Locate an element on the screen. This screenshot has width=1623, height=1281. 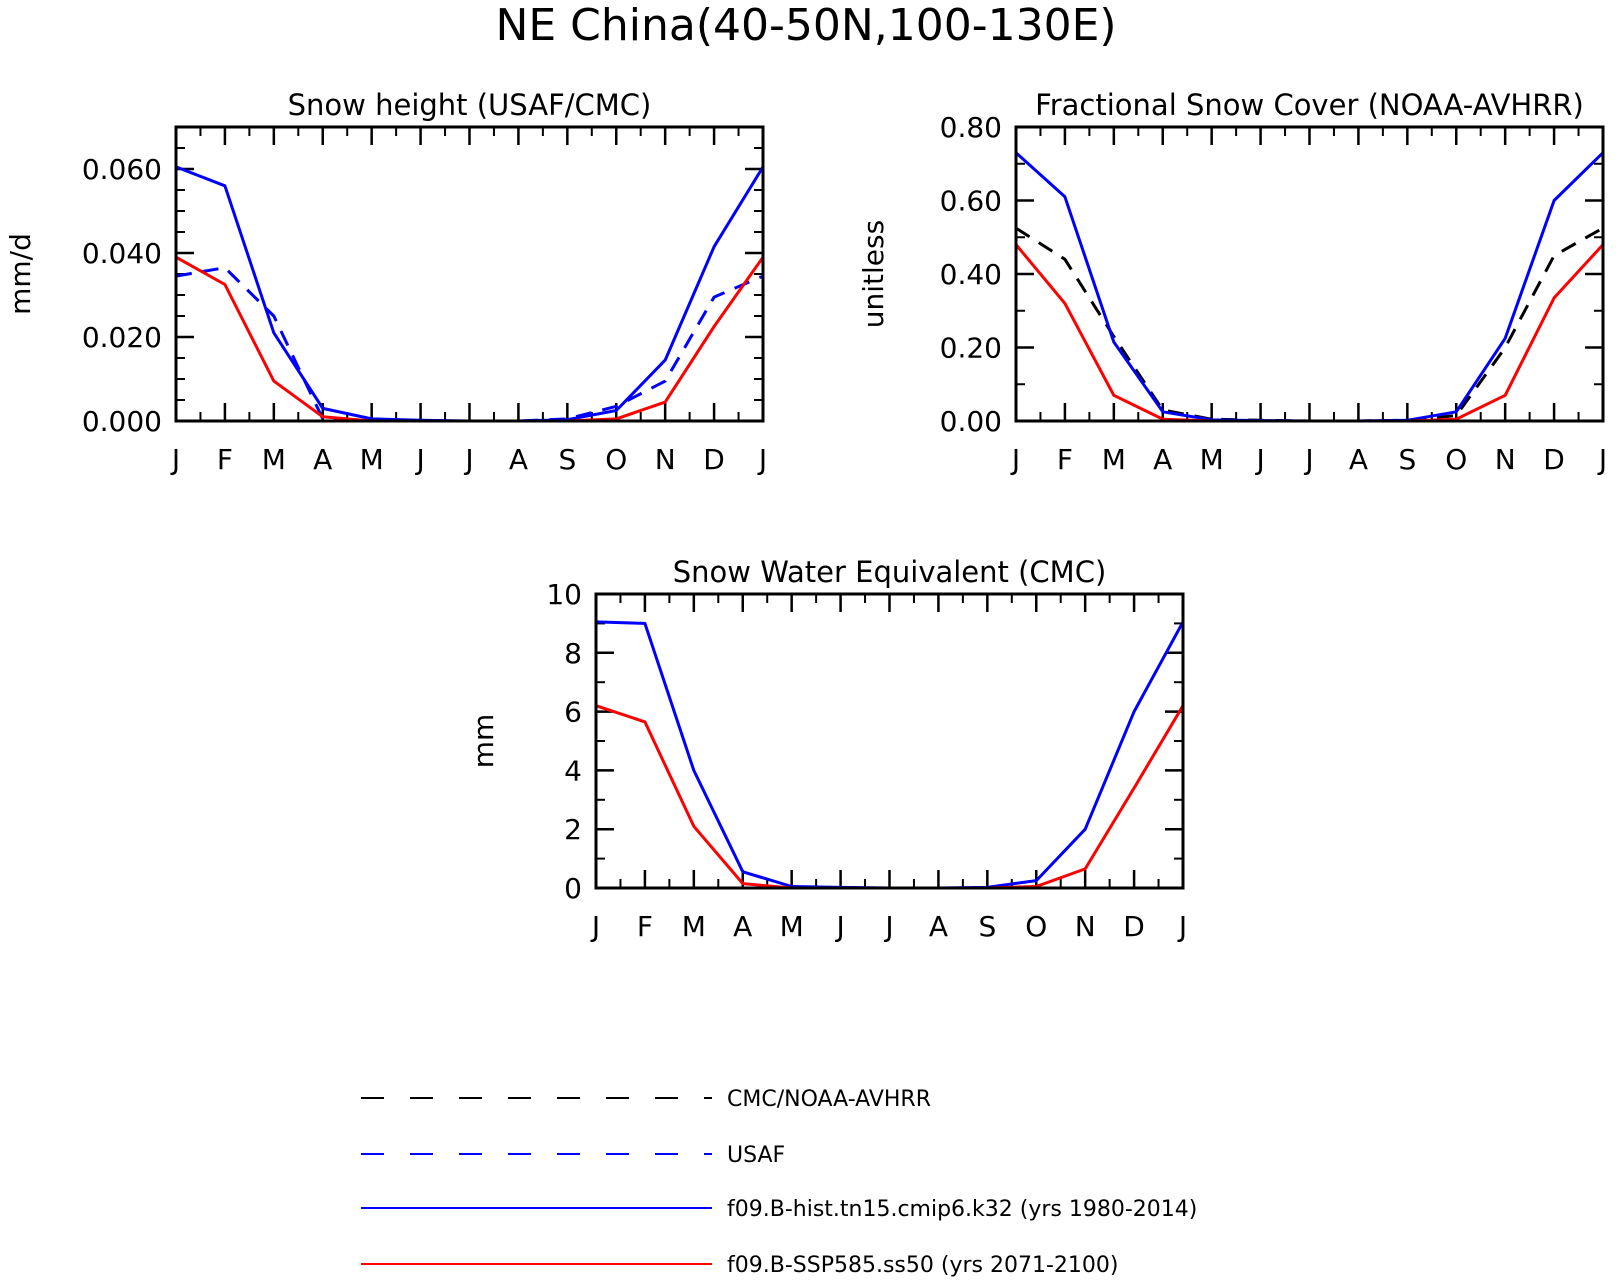
y-tick-label: 4 is located at coordinates (573, 770).